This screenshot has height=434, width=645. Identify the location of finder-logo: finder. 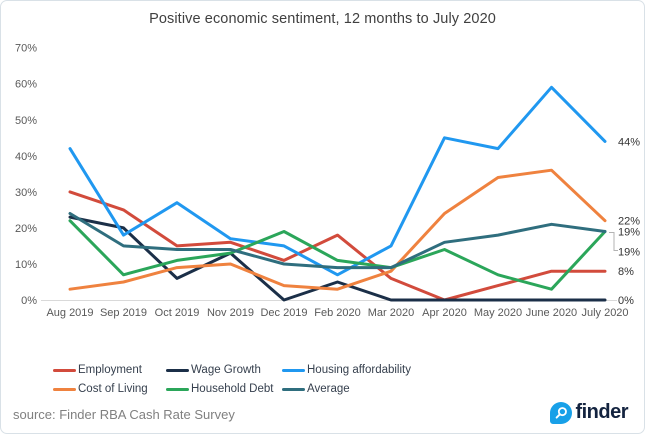
(589, 412).